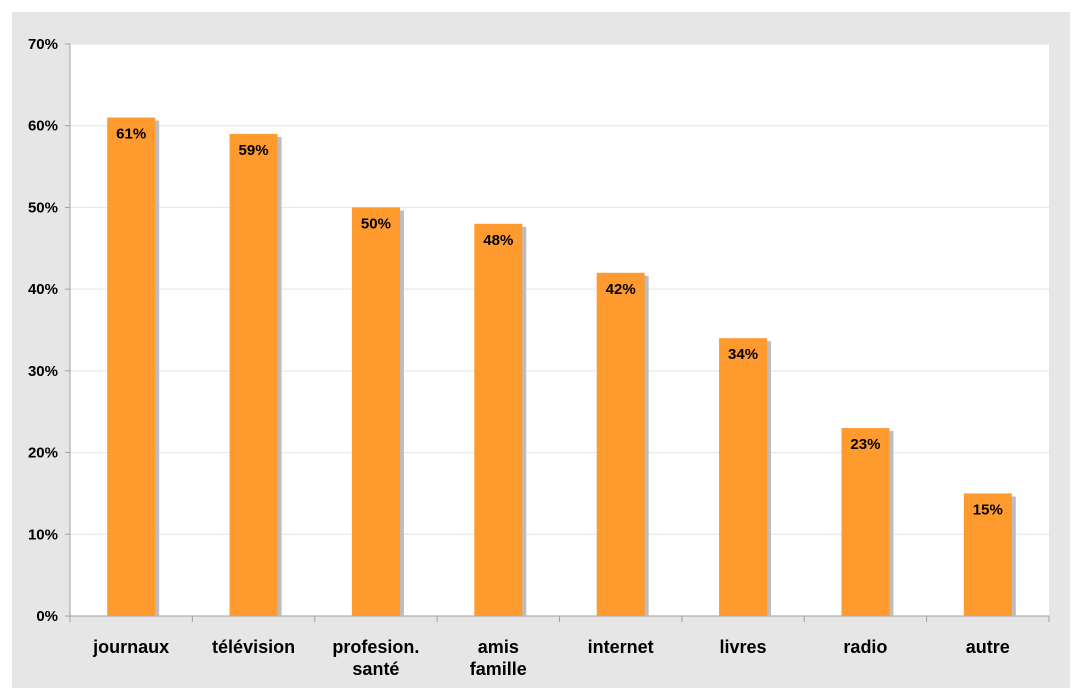  I want to click on x-category-label: profesion., so click(375, 647).